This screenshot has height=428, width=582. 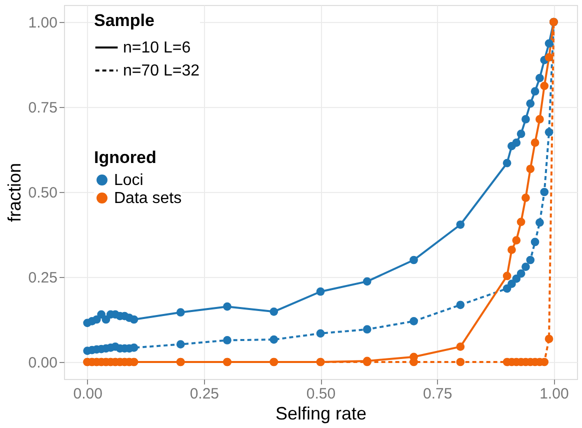 I want to click on y-tick-label: 0.25, so click(x=43, y=278).